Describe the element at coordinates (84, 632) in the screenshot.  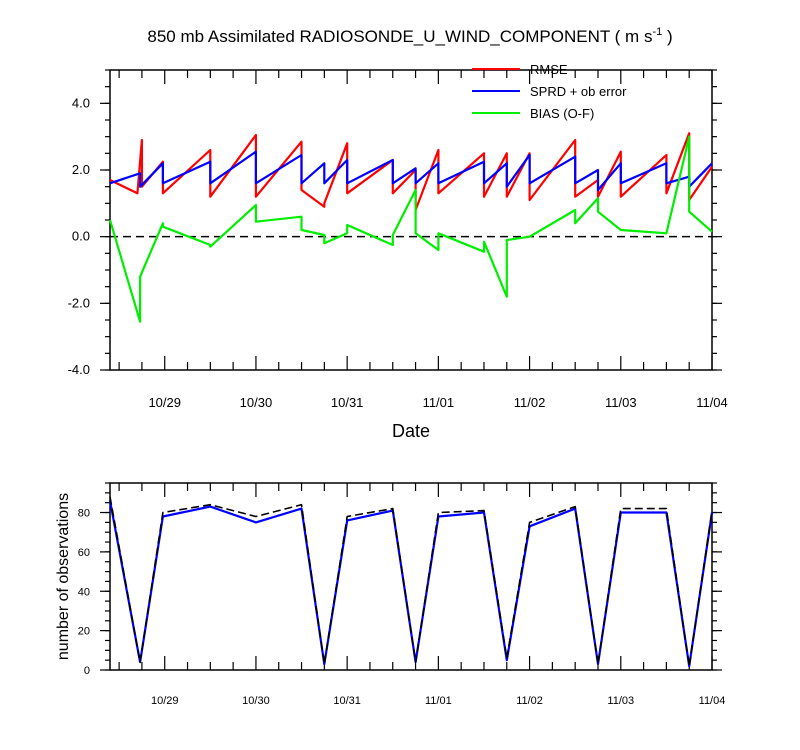
I see `y-tick-label: 20` at that location.